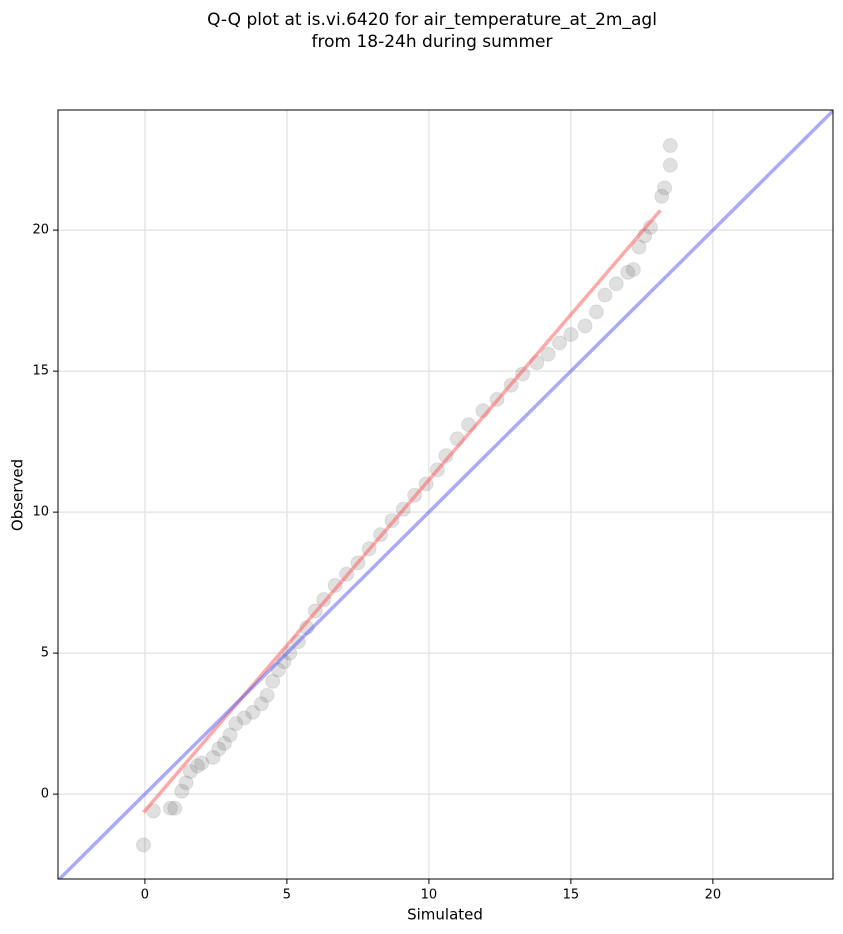 Image resolution: width=843 pixels, height=934 pixels. What do you see at coordinates (40, 512) in the screenshot?
I see `y-tick-label: 10` at bounding box center [40, 512].